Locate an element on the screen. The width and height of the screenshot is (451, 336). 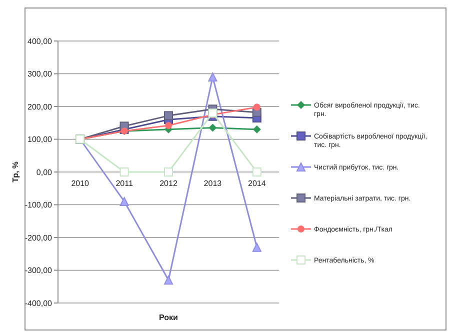
y-tick-label: 0,00 is located at coordinates (44, 172).